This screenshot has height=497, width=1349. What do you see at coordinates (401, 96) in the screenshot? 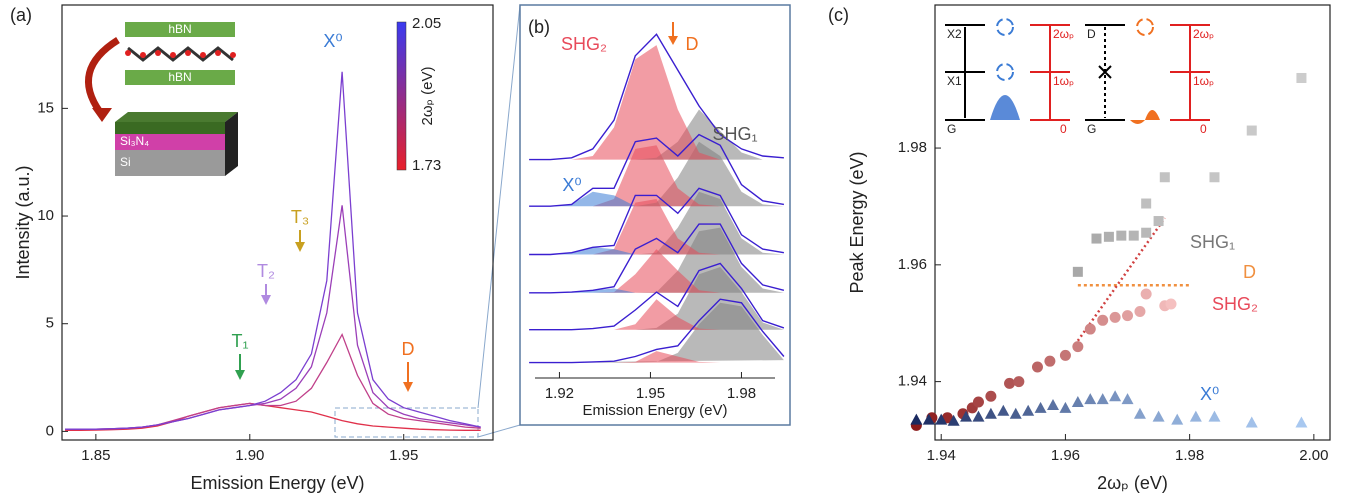
I see `colorbar` at bounding box center [401, 96].